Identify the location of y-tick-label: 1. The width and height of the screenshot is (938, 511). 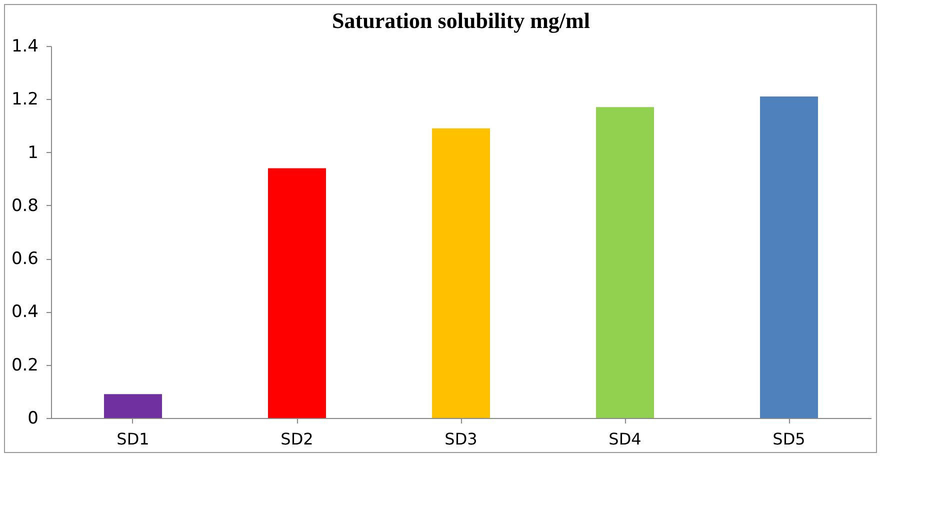
(33, 152).